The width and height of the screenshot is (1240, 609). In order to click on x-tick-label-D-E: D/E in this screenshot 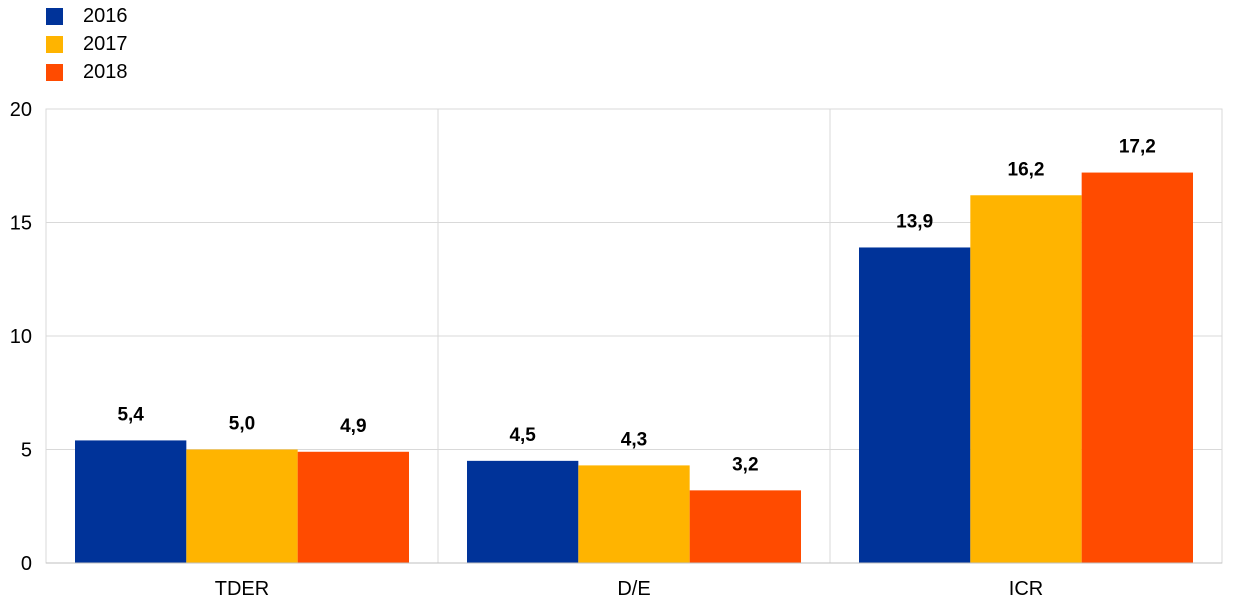, I will do `click(633, 589)`.